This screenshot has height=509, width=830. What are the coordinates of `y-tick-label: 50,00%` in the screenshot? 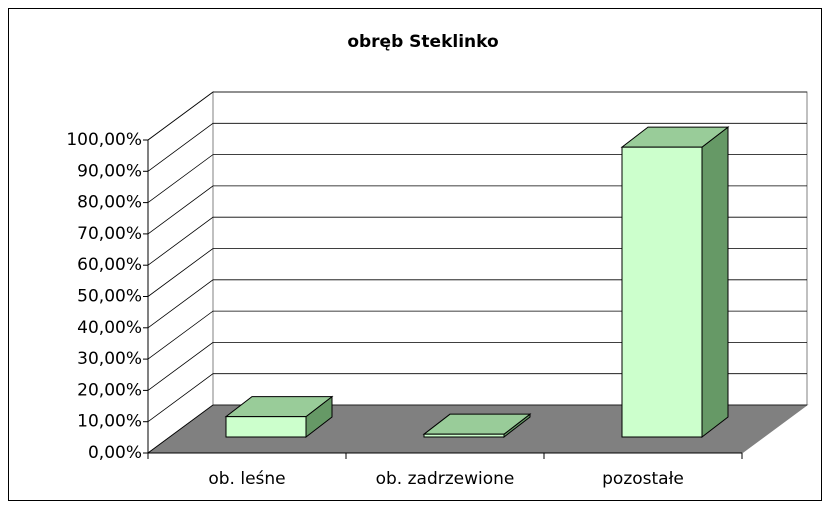 It's located at (109, 297).